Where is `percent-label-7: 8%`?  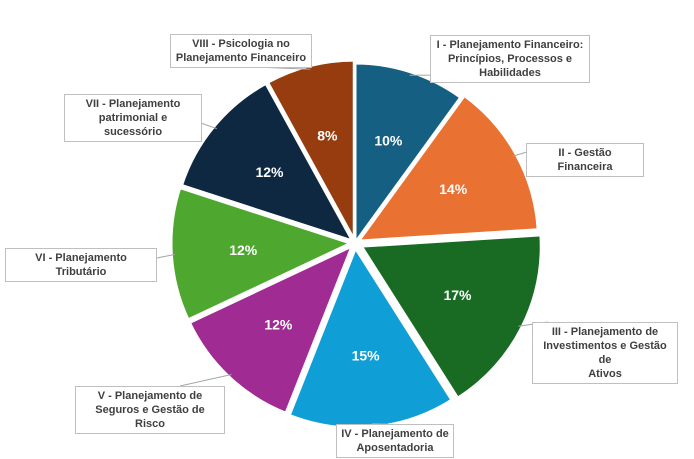
percent-label-7: 8% is located at coordinates (327, 135).